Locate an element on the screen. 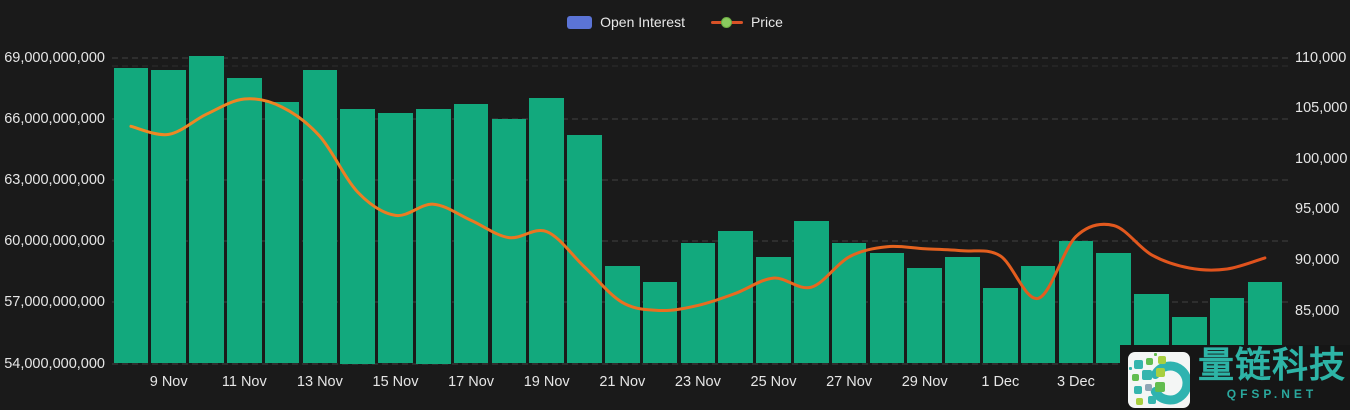  x-axis-label-9-nov: 9 Nov is located at coordinates (168, 382).